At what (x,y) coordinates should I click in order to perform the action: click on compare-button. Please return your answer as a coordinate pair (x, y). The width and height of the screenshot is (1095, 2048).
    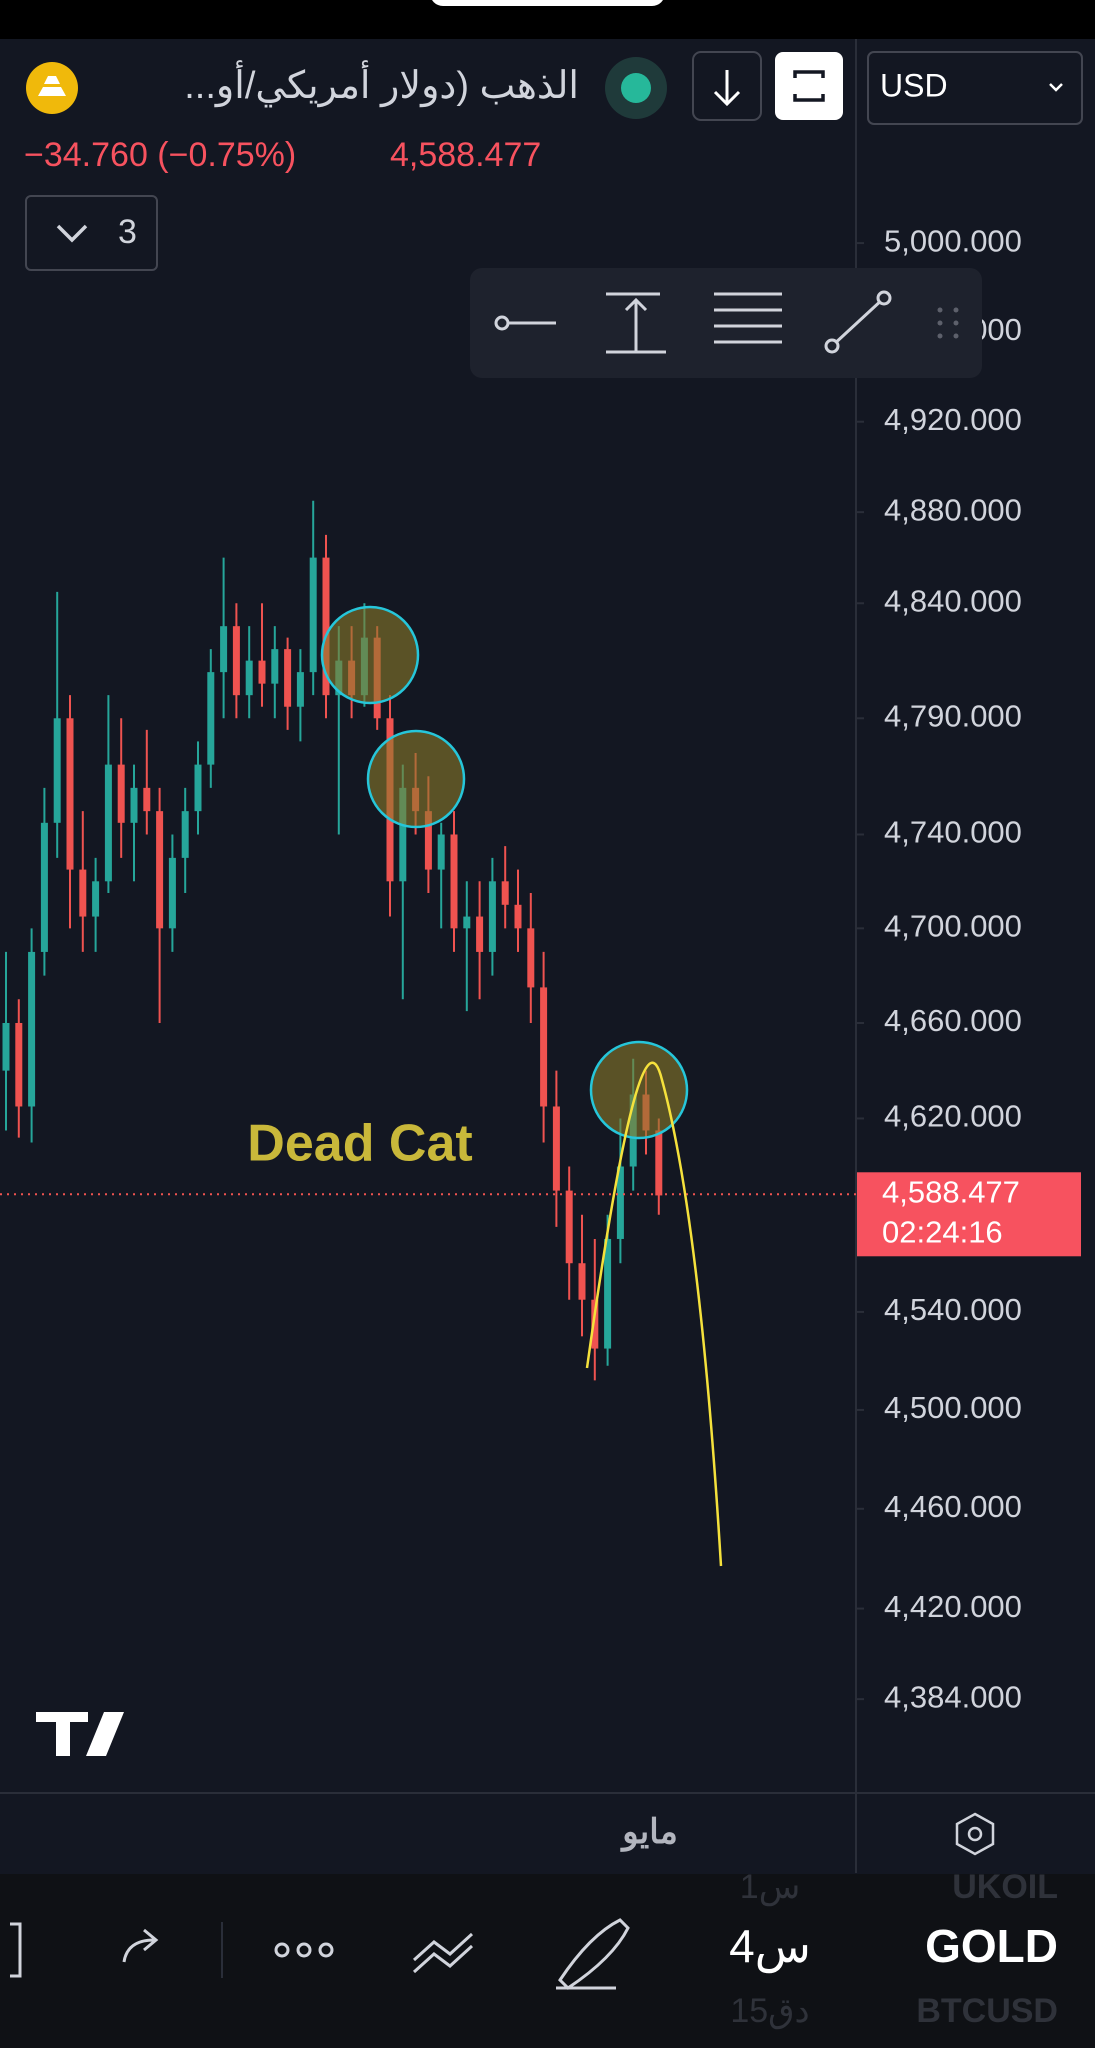
    Looking at the image, I should click on (809, 86).